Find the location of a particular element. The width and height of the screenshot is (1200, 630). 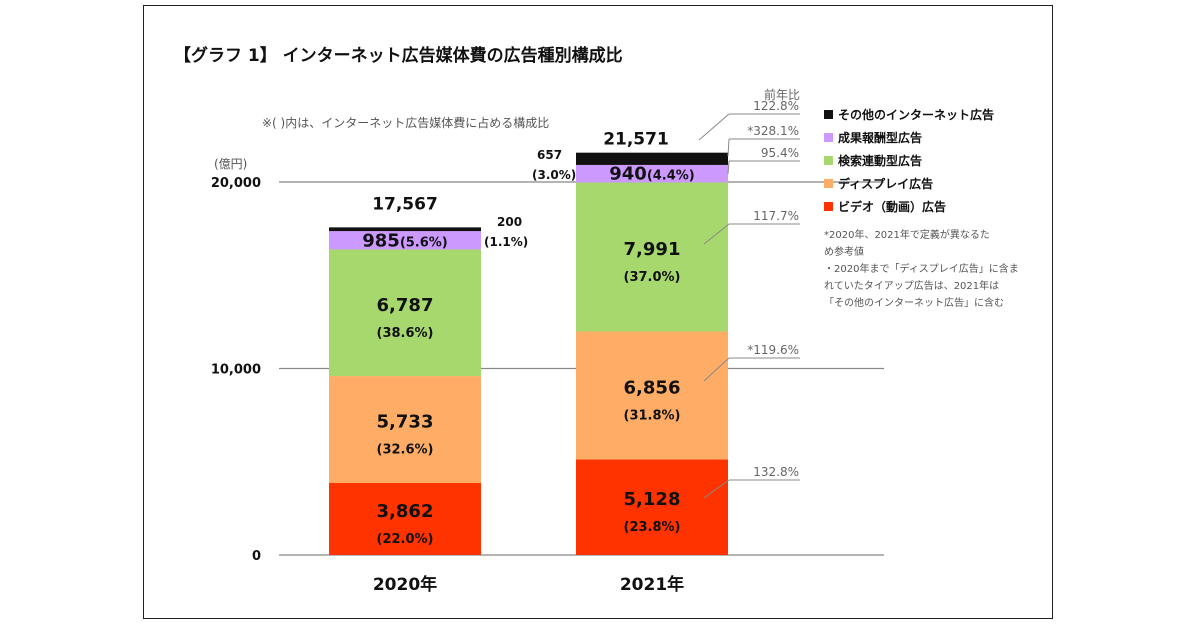

yoy-display: *119.6% is located at coordinates (773, 350).